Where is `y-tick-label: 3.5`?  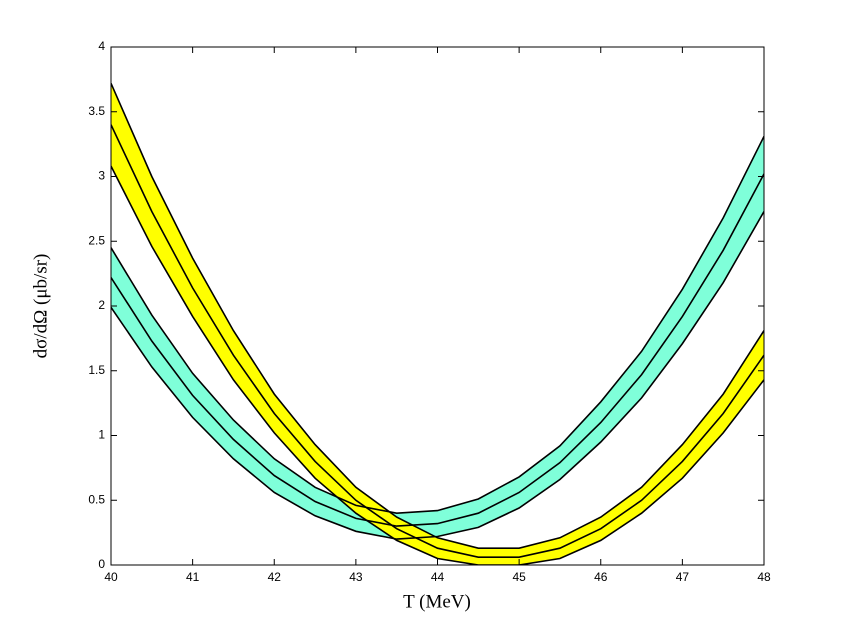 y-tick-label: 3.5 is located at coordinates (96, 111).